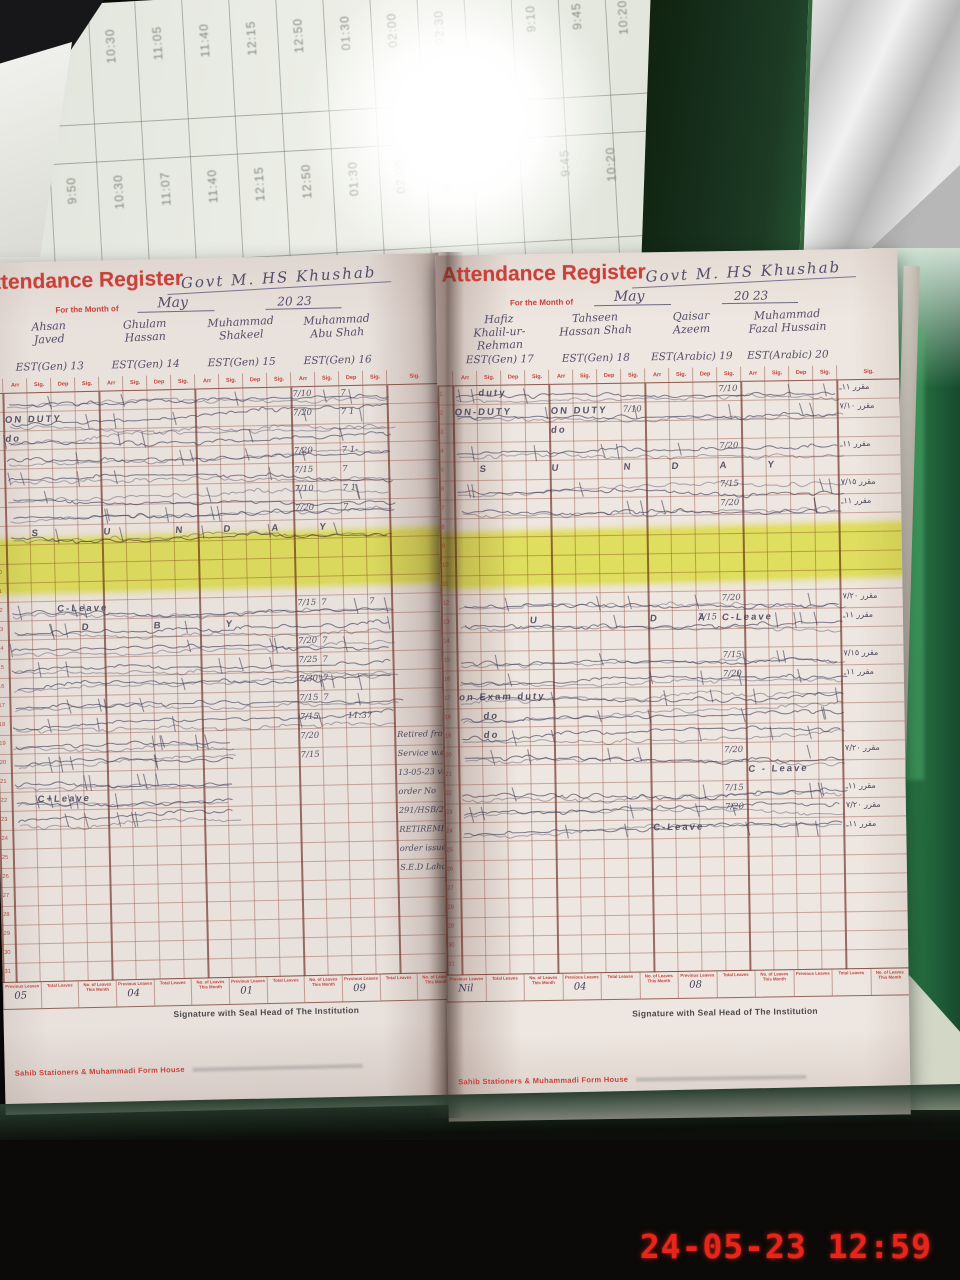 The image size is (960, 1280). What do you see at coordinates (857, 405) in the screenshot?
I see `annotation-urdu: مقرر ٧/١٠` at bounding box center [857, 405].